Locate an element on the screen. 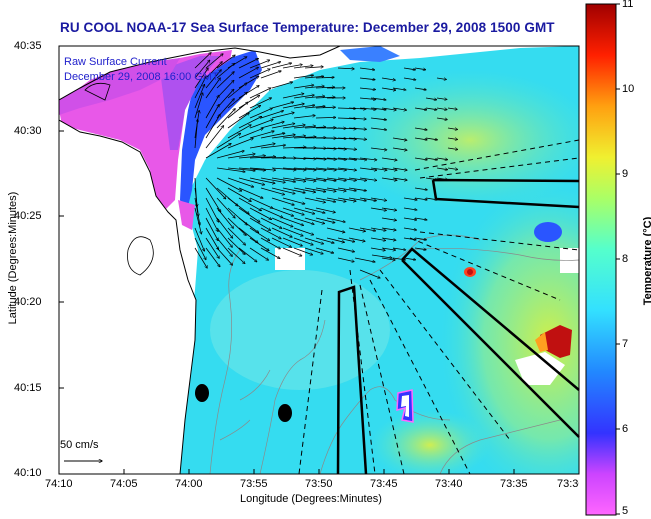 This screenshot has height=519, width=651. cold-spot-south-core is located at coordinates (405, 406).